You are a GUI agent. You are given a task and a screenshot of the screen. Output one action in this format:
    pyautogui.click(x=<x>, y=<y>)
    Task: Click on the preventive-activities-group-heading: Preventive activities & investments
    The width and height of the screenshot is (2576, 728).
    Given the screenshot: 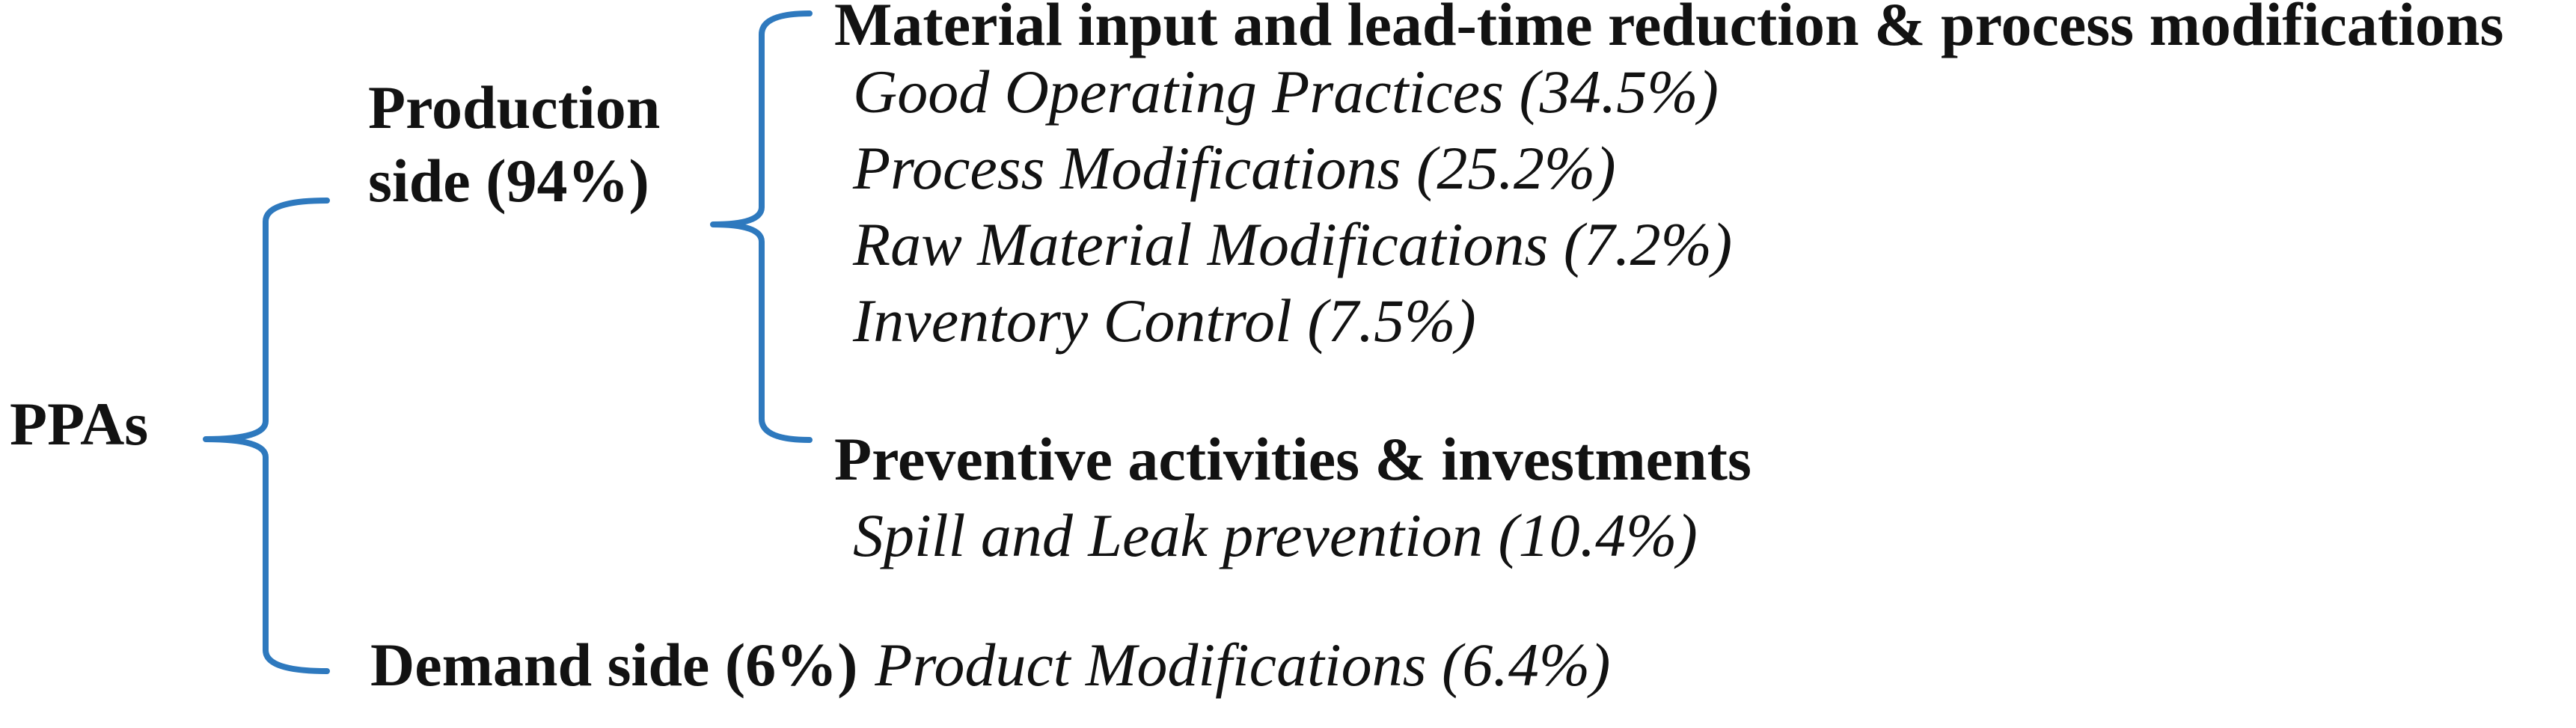 What is the action you would take?
    pyautogui.click(x=1293, y=459)
    